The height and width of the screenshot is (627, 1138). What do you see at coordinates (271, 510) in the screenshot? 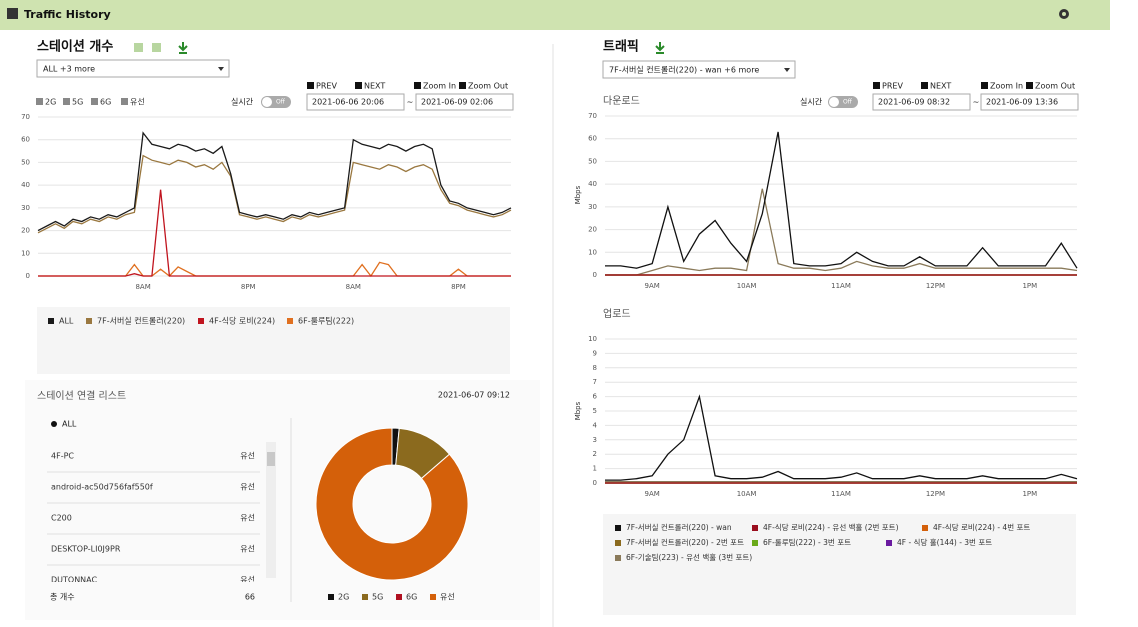
I see `scrollbar` at bounding box center [271, 510].